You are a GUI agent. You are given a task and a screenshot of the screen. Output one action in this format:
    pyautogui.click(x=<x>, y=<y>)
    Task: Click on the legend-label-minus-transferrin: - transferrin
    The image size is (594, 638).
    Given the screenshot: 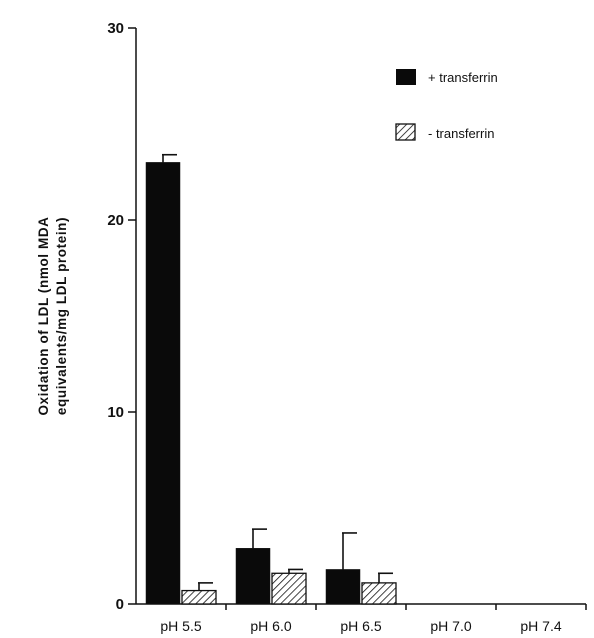 What is the action you would take?
    pyautogui.click(x=461, y=133)
    